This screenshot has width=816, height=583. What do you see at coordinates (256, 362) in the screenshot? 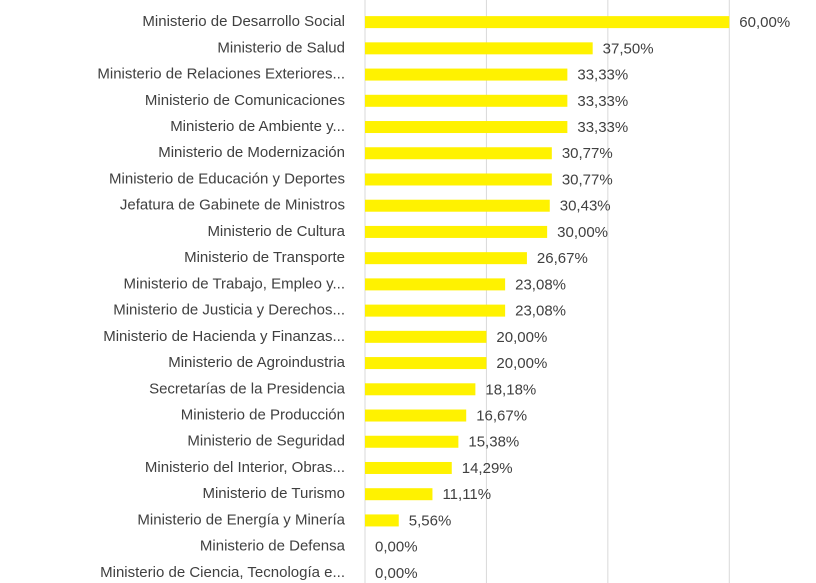
I see `y-tick-label: Ministerio de Agroindustria` at bounding box center [256, 362].